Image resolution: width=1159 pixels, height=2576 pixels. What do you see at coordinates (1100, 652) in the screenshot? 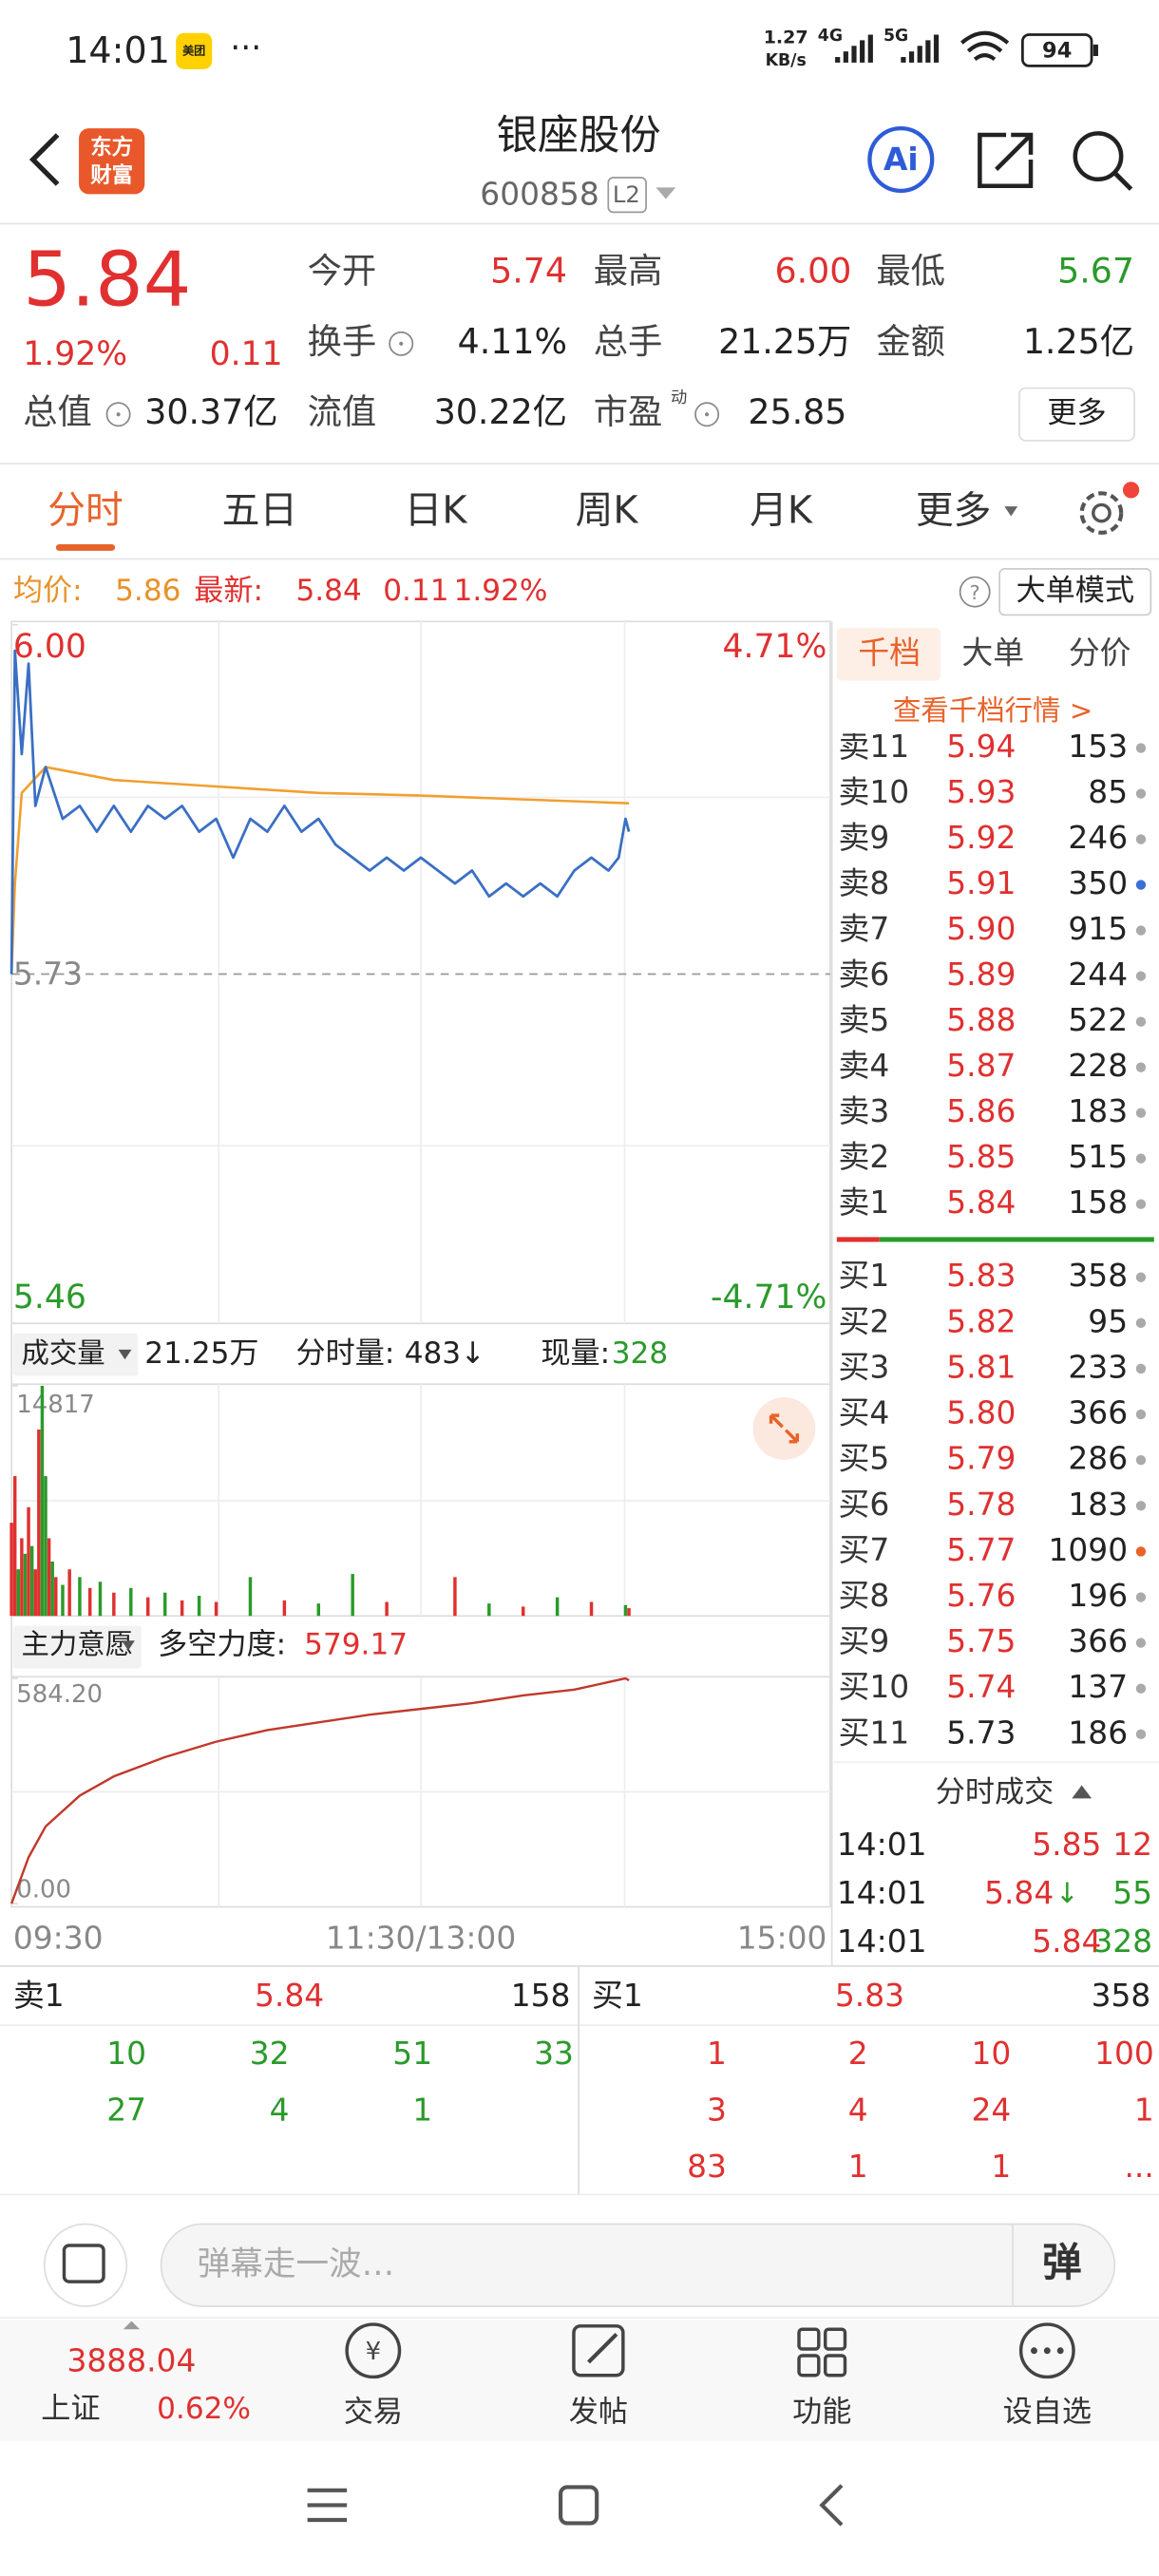
I see `book-tab: 分价` at bounding box center [1100, 652].